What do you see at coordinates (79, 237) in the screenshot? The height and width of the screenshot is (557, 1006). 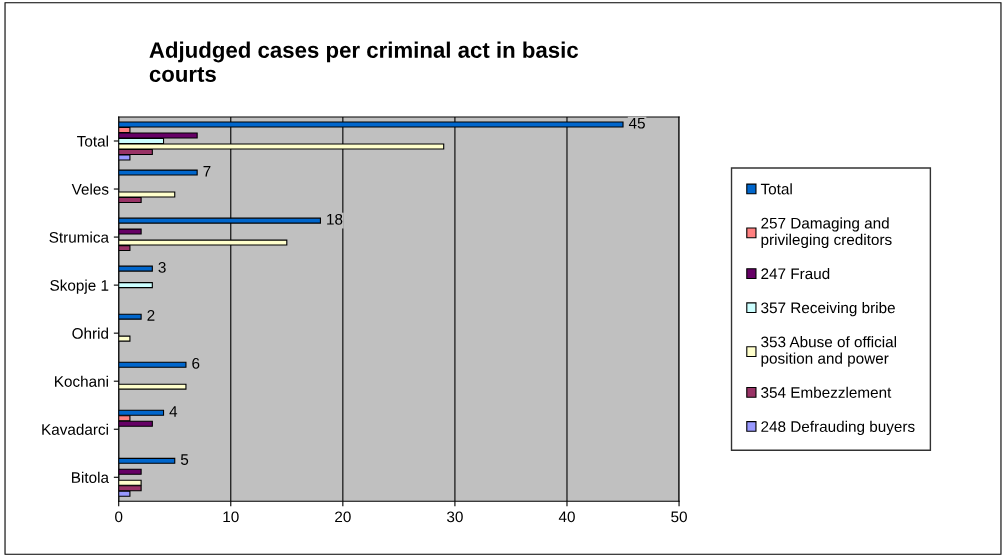 I see `y-tick-label: Strumica` at bounding box center [79, 237].